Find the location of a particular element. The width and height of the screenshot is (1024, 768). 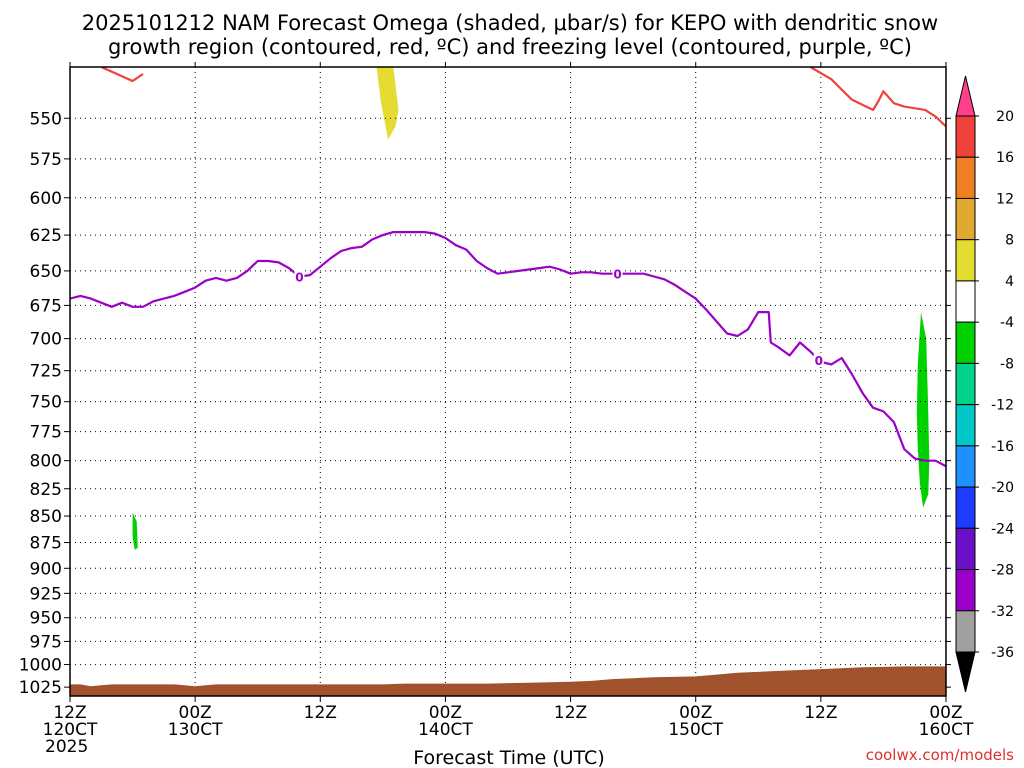

credit-text: coolwx.com/models is located at coordinates (940, 755).